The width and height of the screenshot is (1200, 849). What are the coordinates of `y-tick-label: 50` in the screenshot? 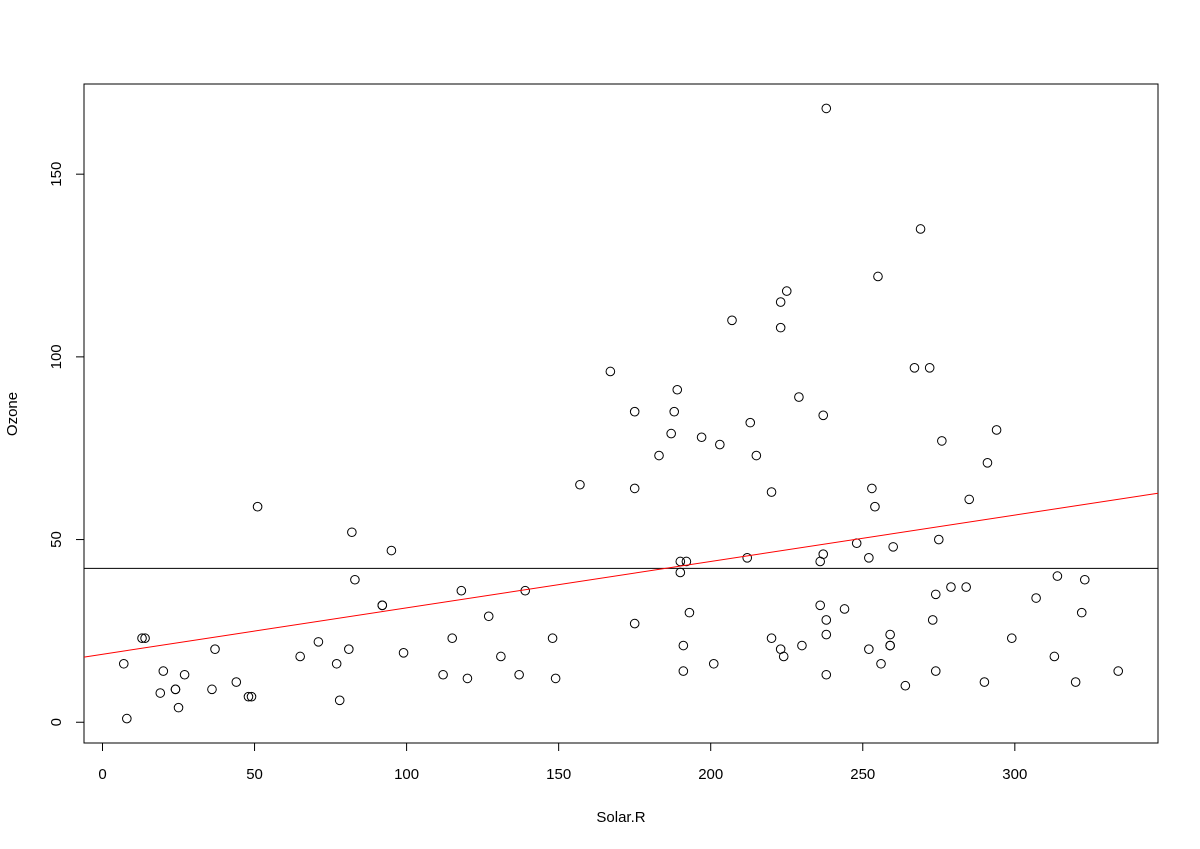 It's located at (56, 539).